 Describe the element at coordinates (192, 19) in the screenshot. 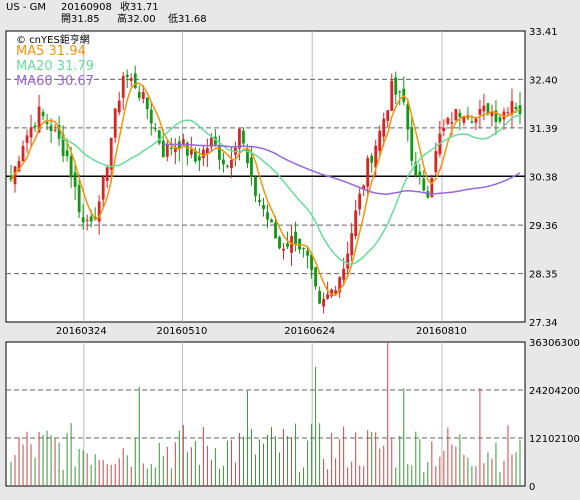

I see `low-value: 31.68` at that location.